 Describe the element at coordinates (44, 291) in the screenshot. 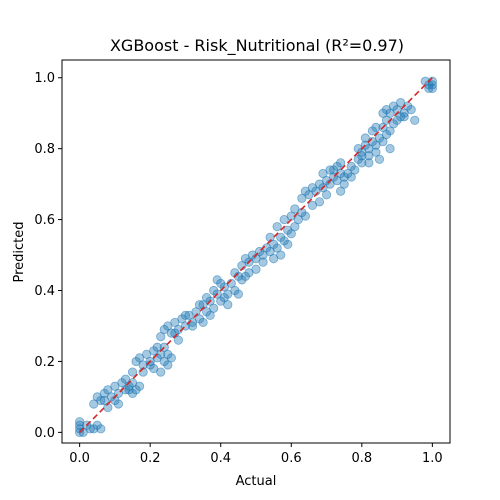

I see `y-tick-label: 0.4` at that location.